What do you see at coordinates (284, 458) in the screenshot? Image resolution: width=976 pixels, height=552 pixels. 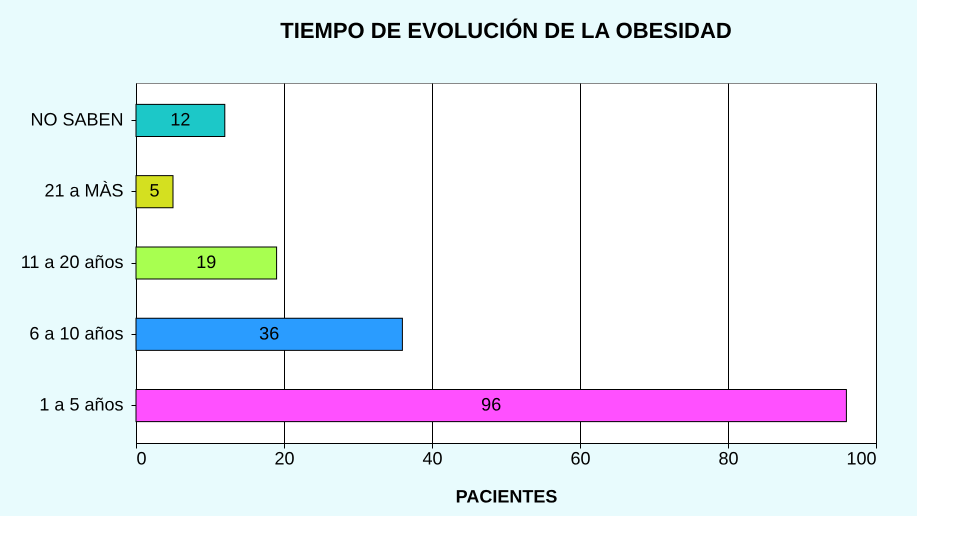 I see `x-tick-label: 20` at bounding box center [284, 458].